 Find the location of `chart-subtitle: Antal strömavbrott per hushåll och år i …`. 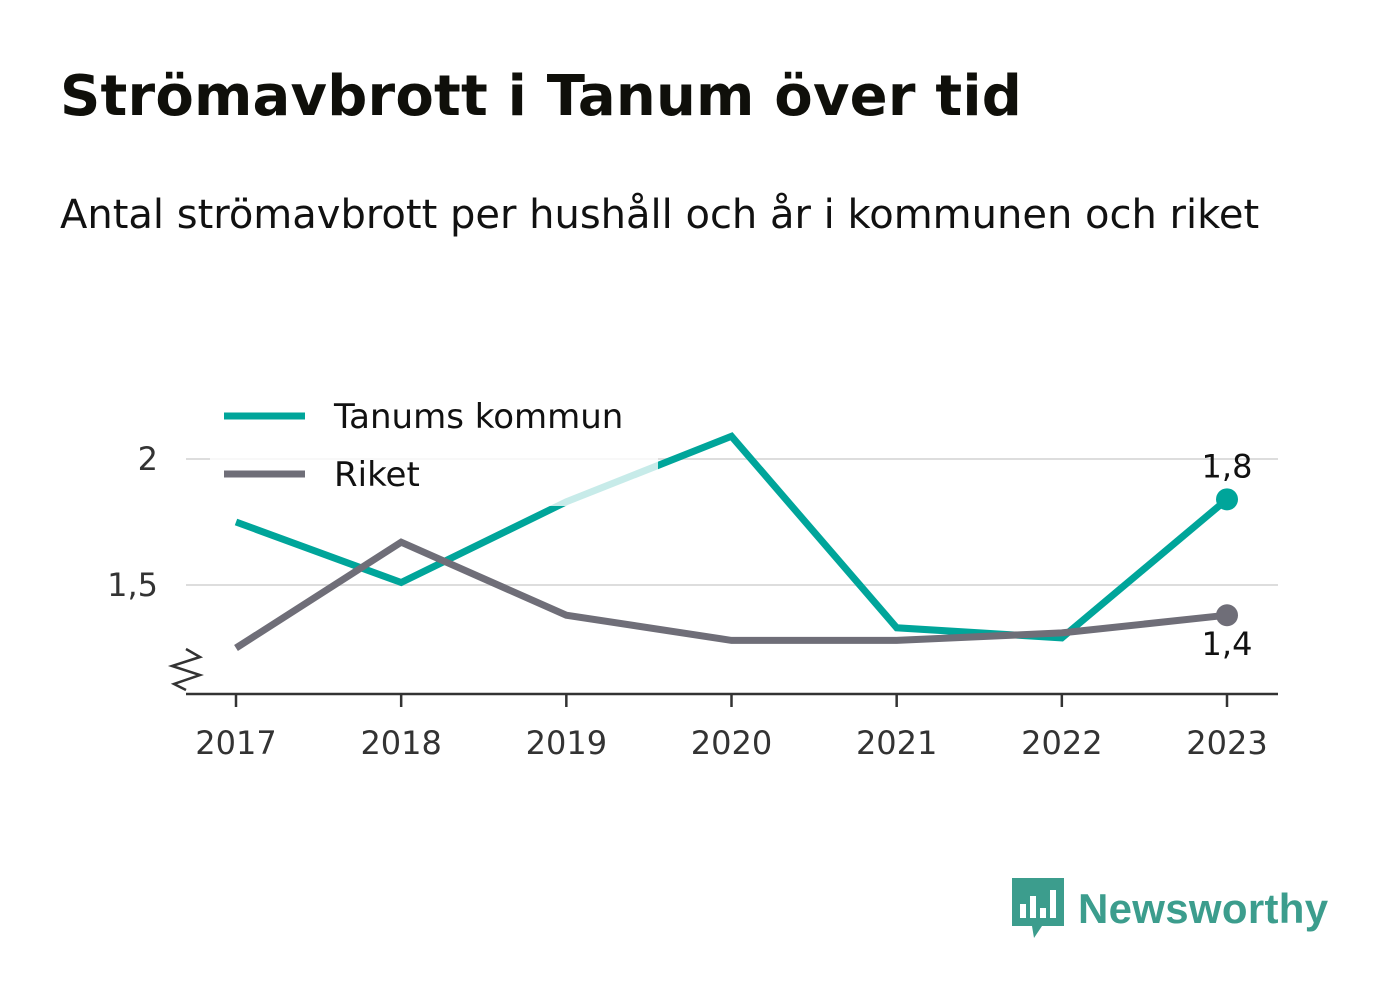

chart-subtitle: Antal strömavbrott per hushåll och år i … is located at coordinates (660, 215).